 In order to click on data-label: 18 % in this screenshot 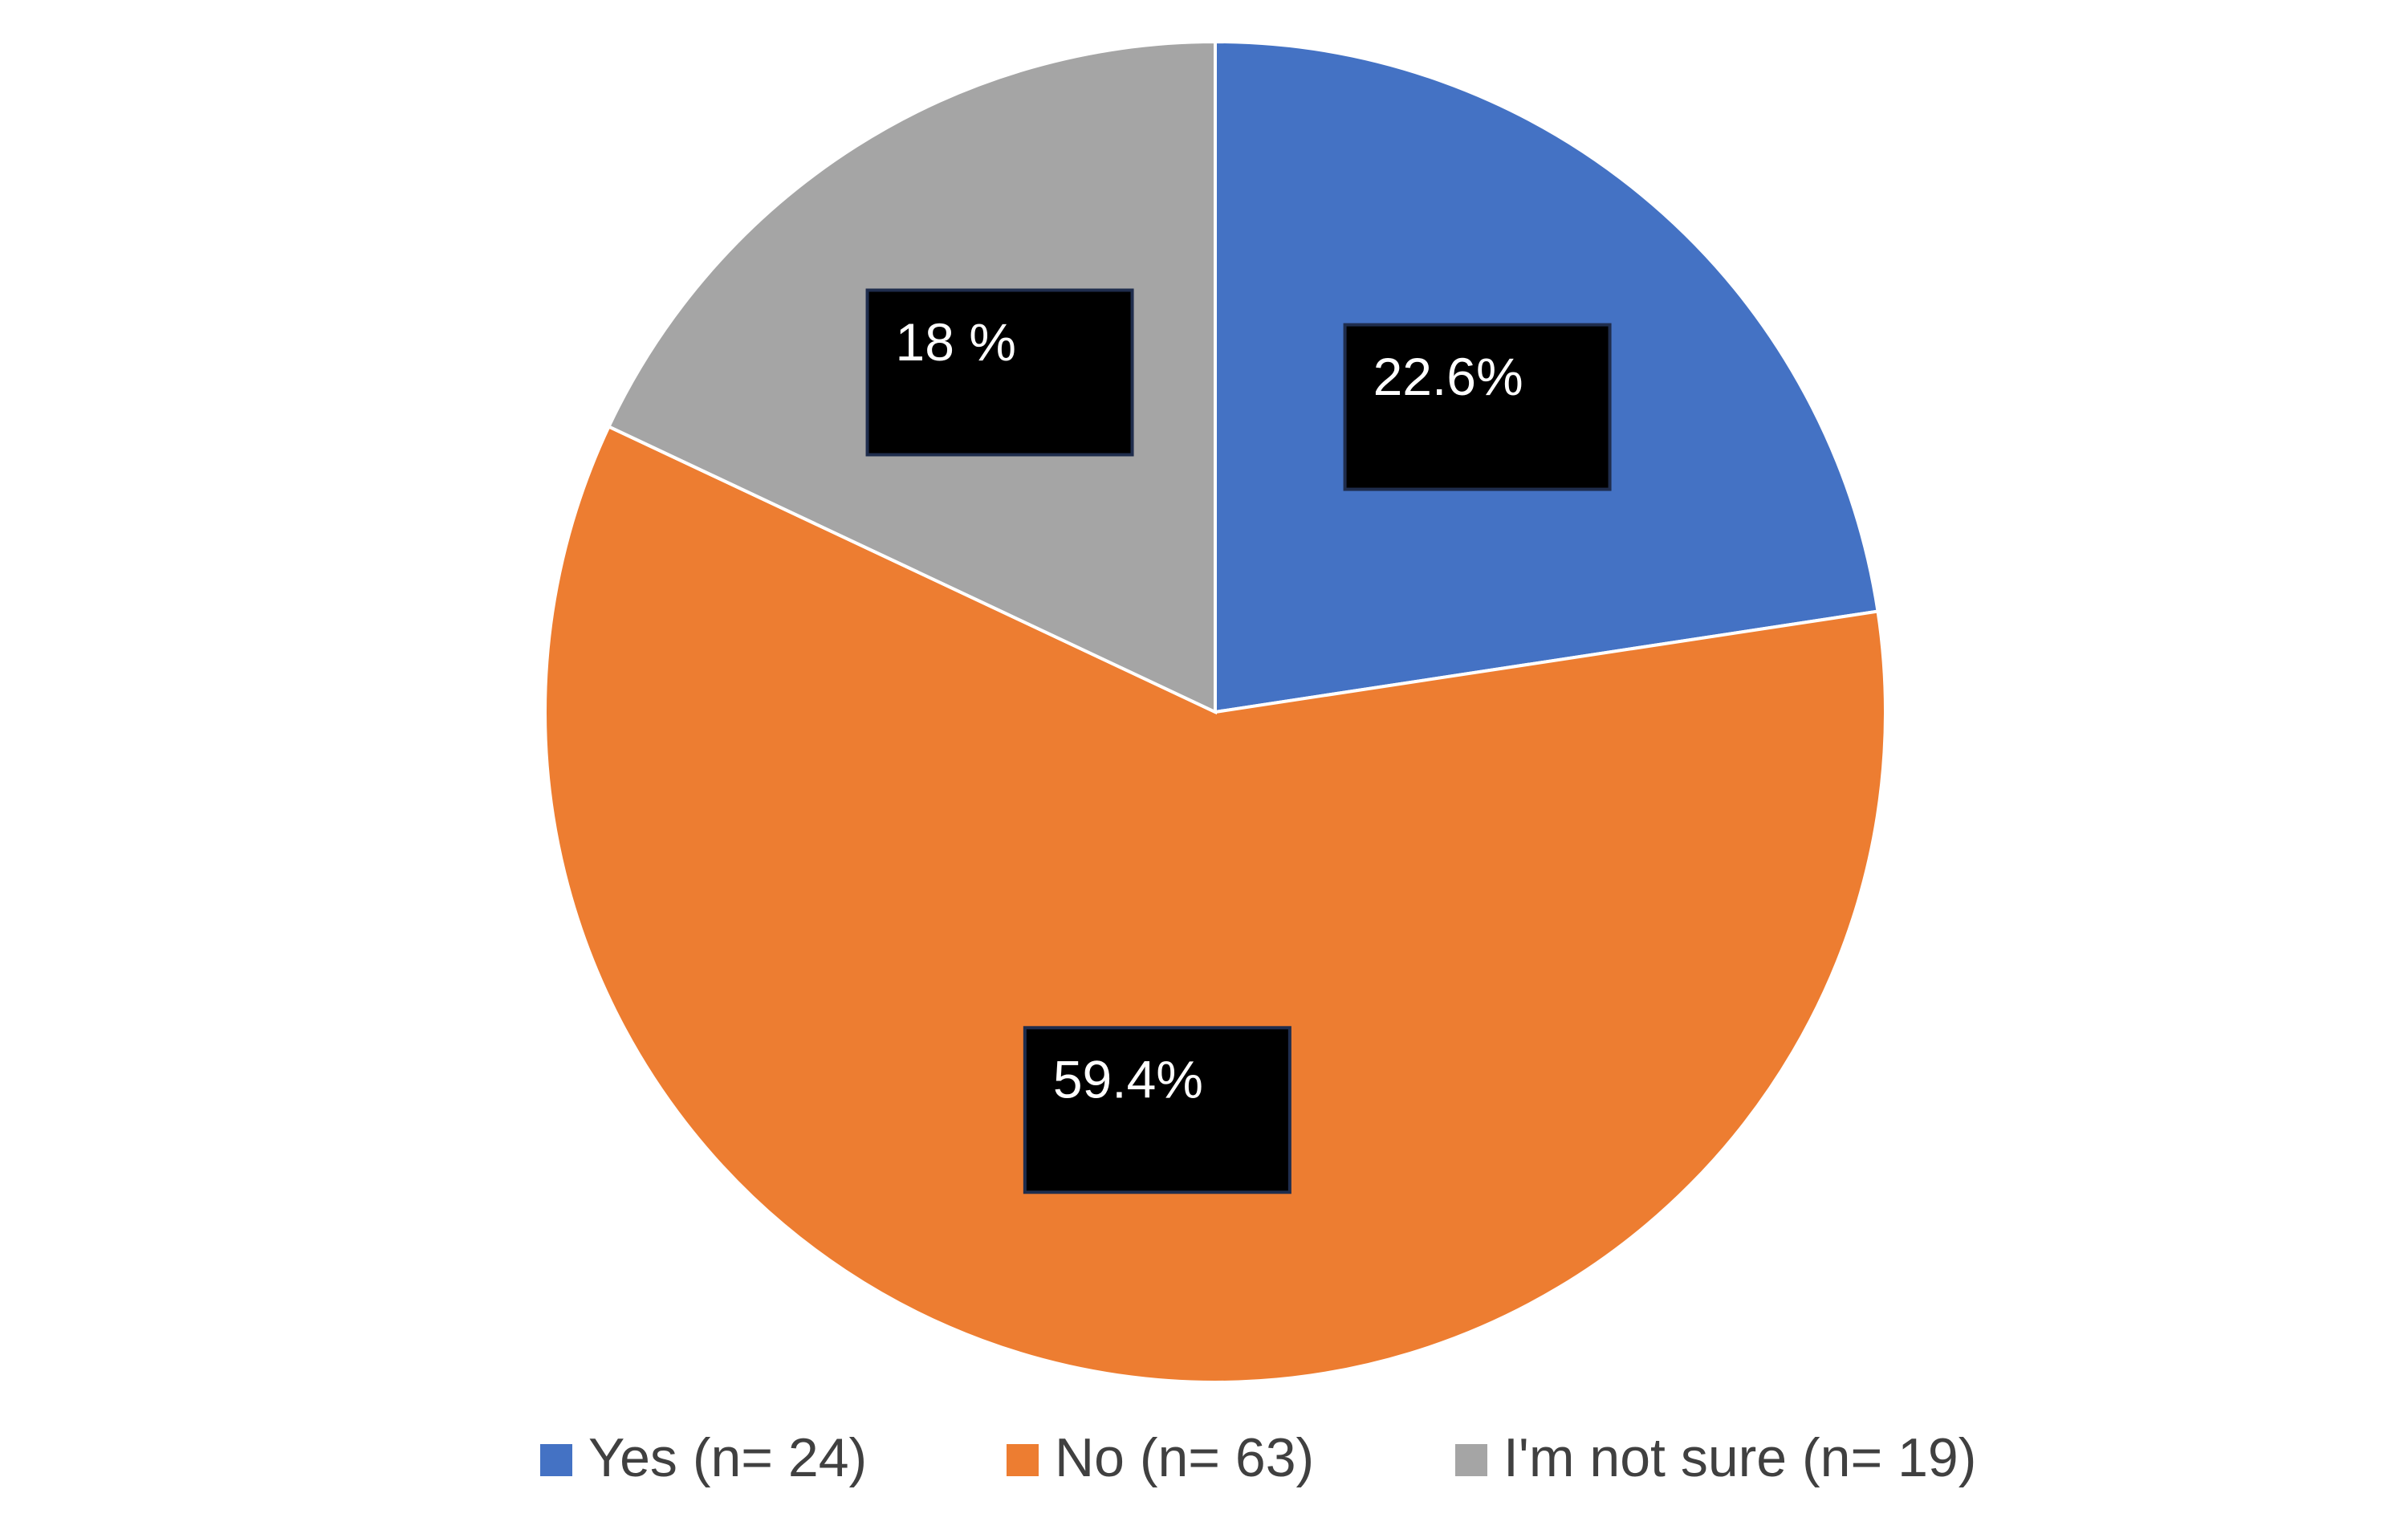, I will do `click(956, 342)`.